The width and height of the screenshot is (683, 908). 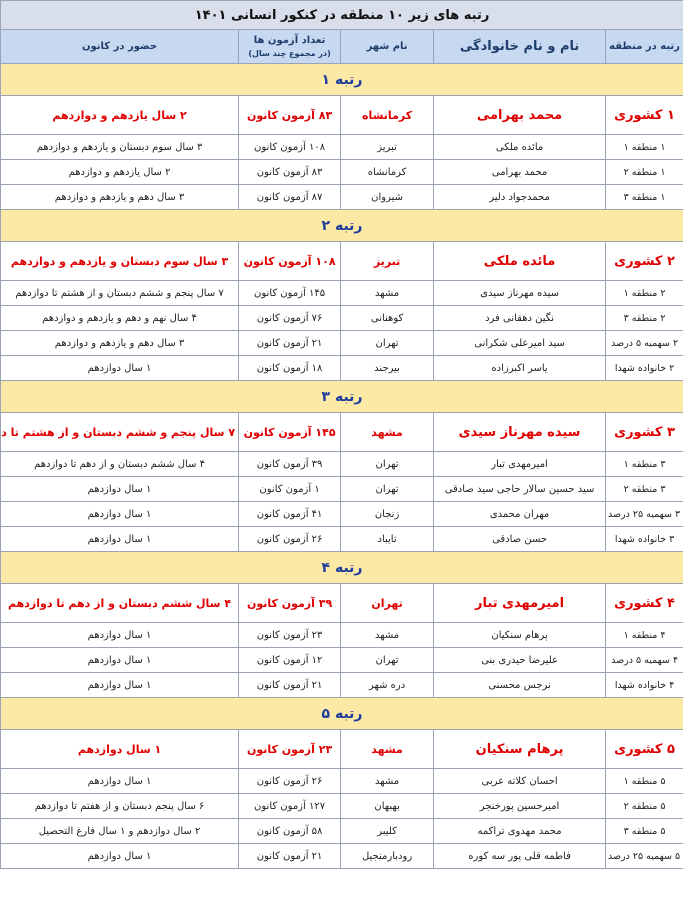 What do you see at coordinates (644, 660) in the screenshot?
I see `rank-cell: ۴ سهمیه ۵ درصد` at bounding box center [644, 660].